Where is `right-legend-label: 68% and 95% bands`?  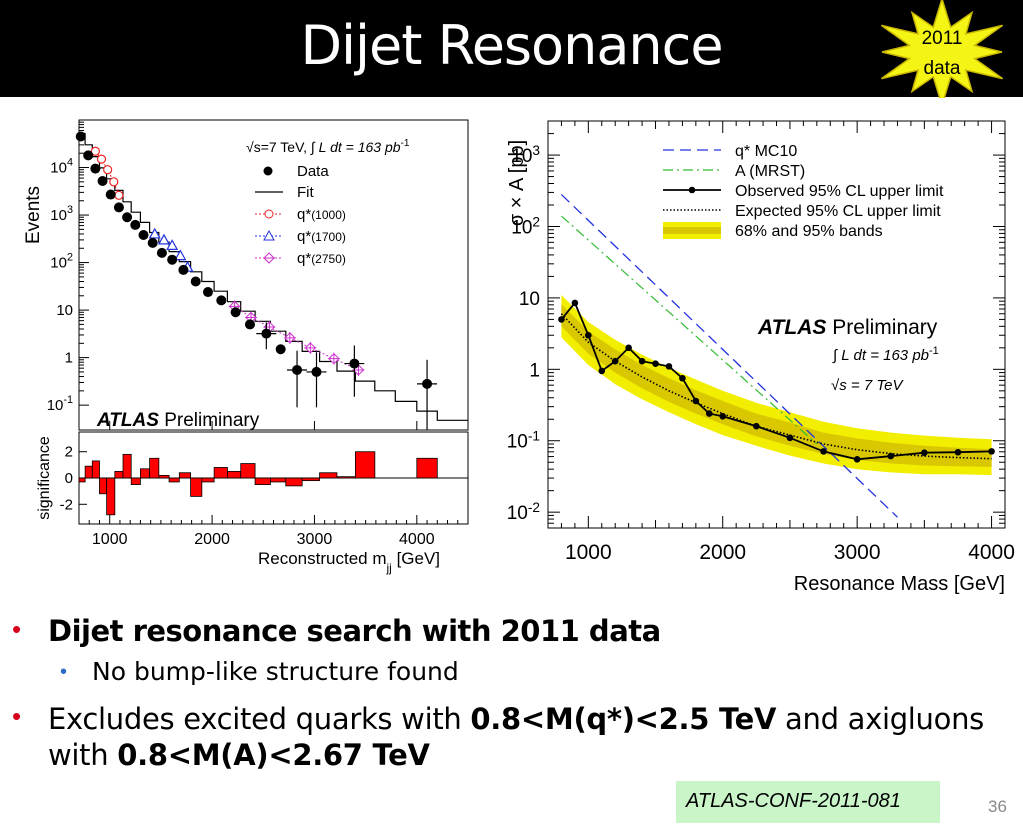 right-legend-label: 68% and 95% bands is located at coordinates (809, 231).